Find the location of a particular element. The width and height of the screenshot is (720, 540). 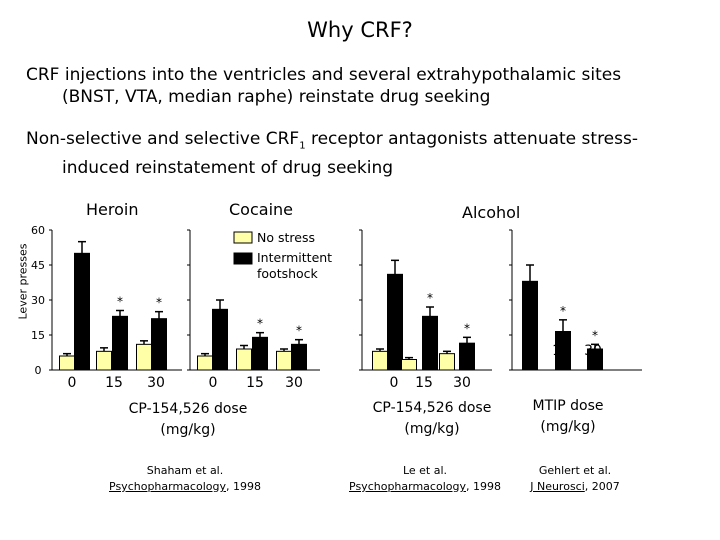

dose-label-1-line2: (mg/kg) is located at coordinates (188, 430).